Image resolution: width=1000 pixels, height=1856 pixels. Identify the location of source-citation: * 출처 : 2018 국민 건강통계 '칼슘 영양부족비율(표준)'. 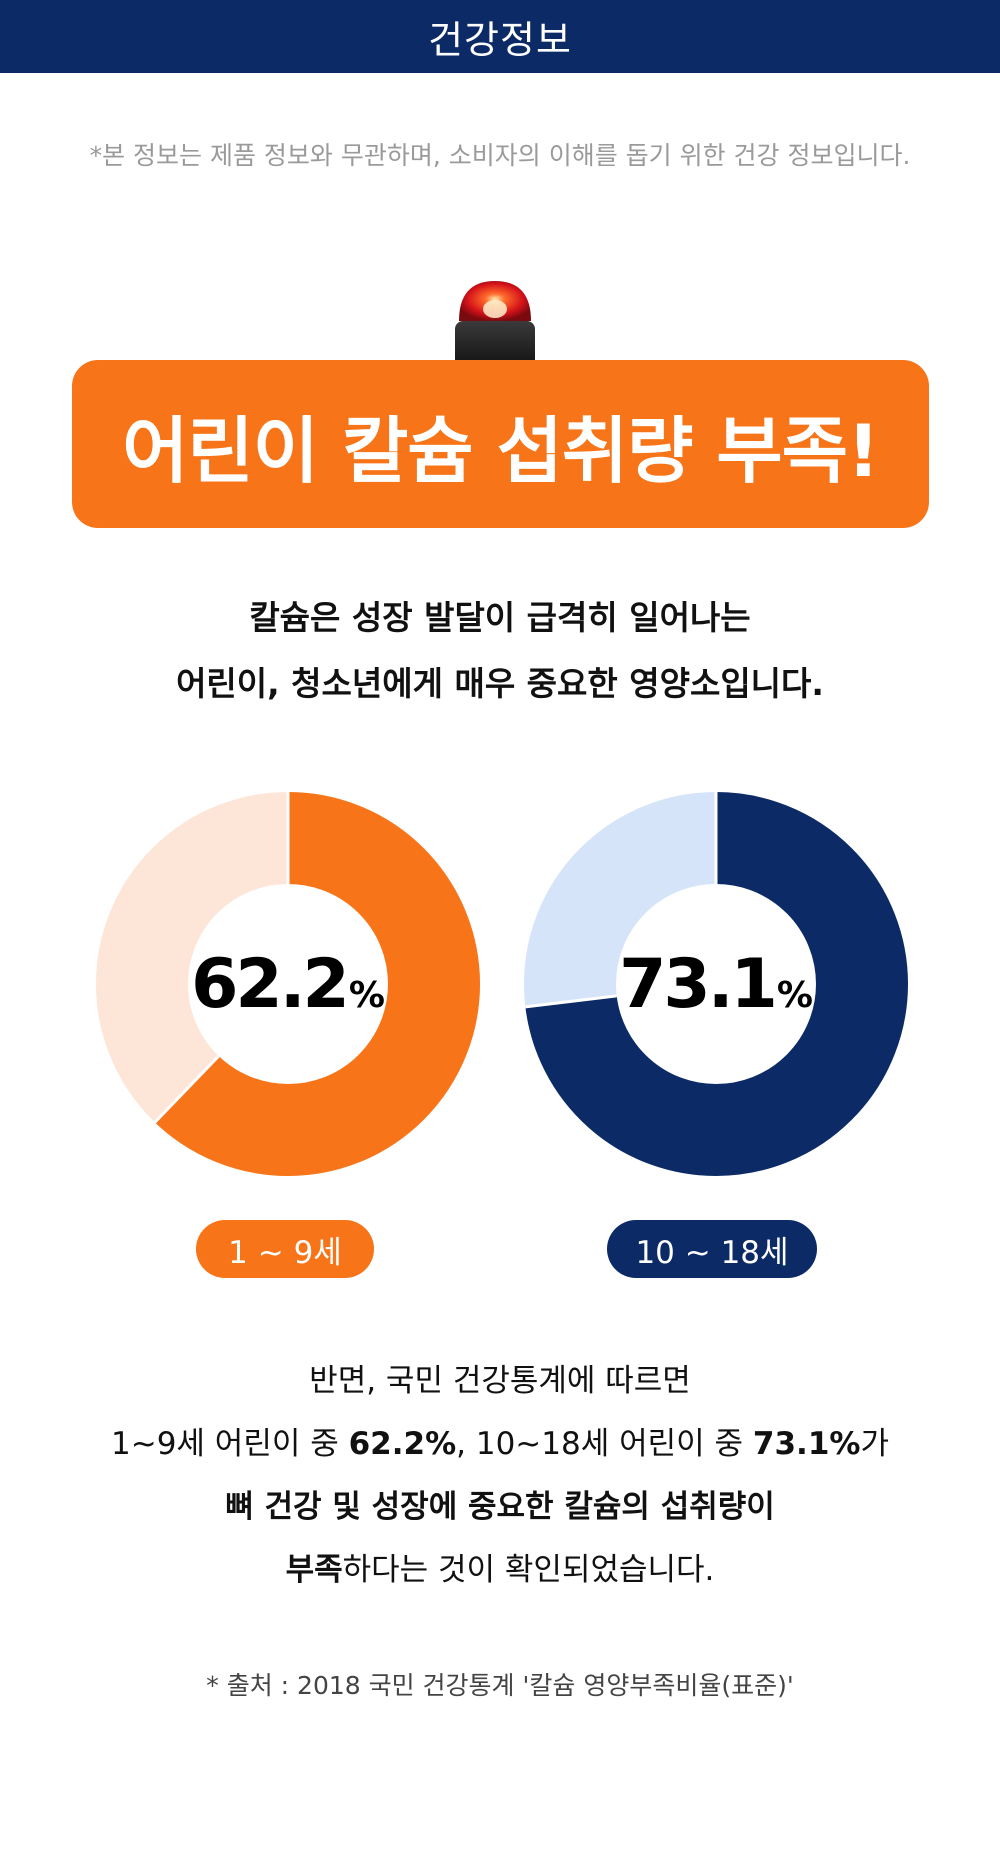
(500, 1685).